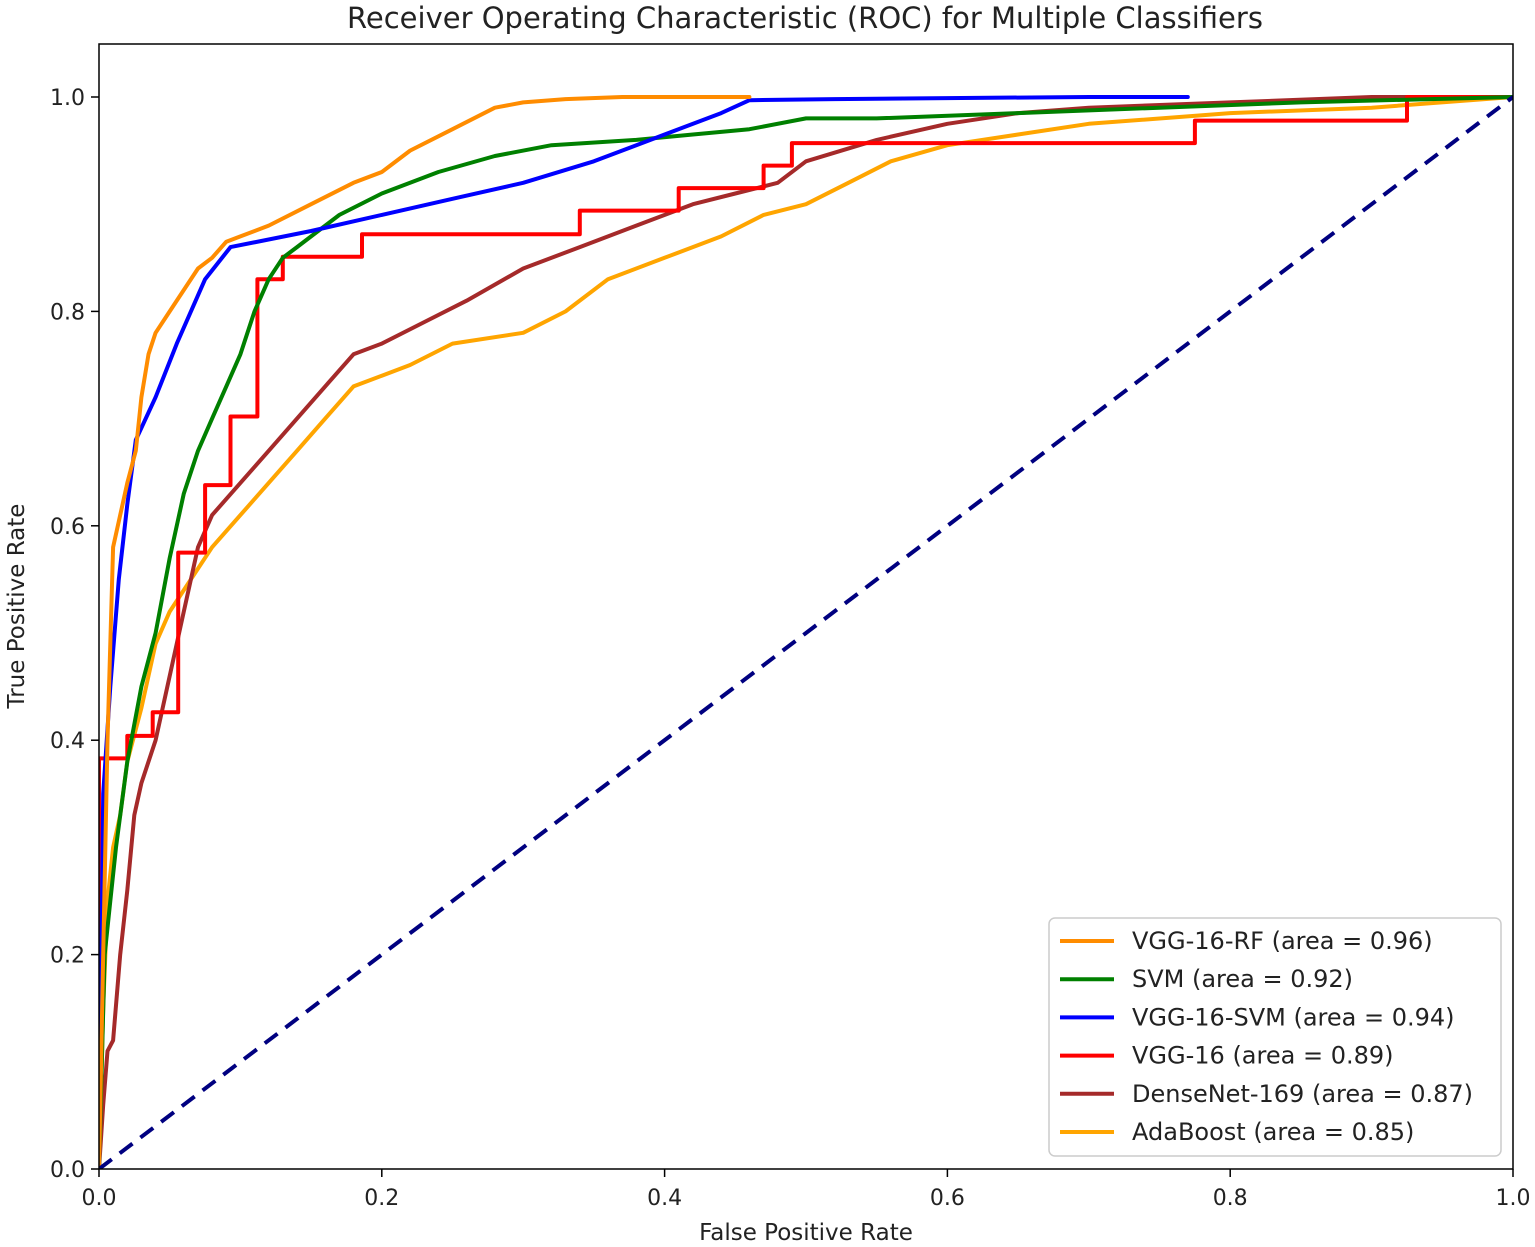  Describe the element at coordinates (1242, 979) in the screenshot. I see `legend-label: SVM (area = 0.92)` at that location.